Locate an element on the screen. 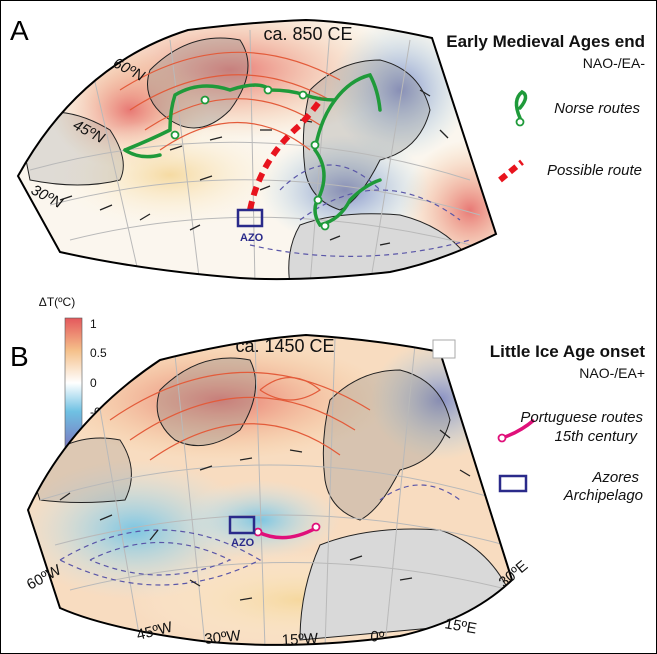  lon-label-15e: 15ºE is located at coordinates (460, 626).